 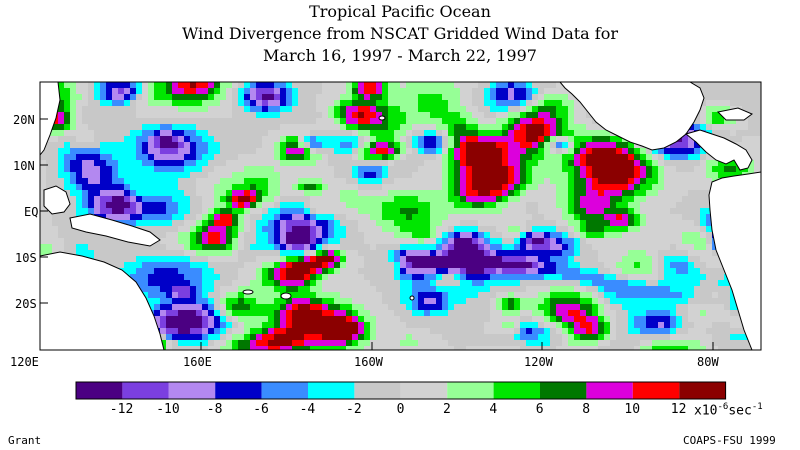 I want to click on lat-label-10n: 10N, so click(x=24, y=166).